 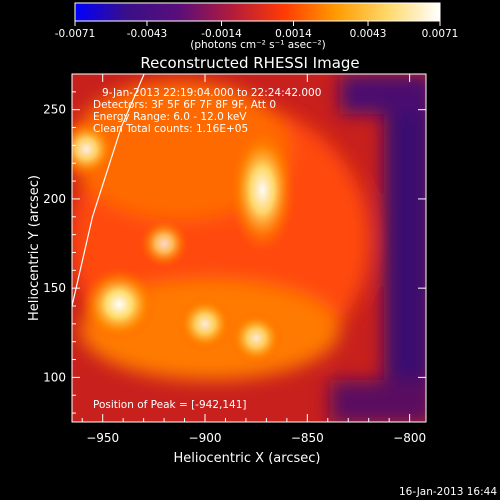 I want to click on x-tick-label: −900, so click(x=205, y=438).